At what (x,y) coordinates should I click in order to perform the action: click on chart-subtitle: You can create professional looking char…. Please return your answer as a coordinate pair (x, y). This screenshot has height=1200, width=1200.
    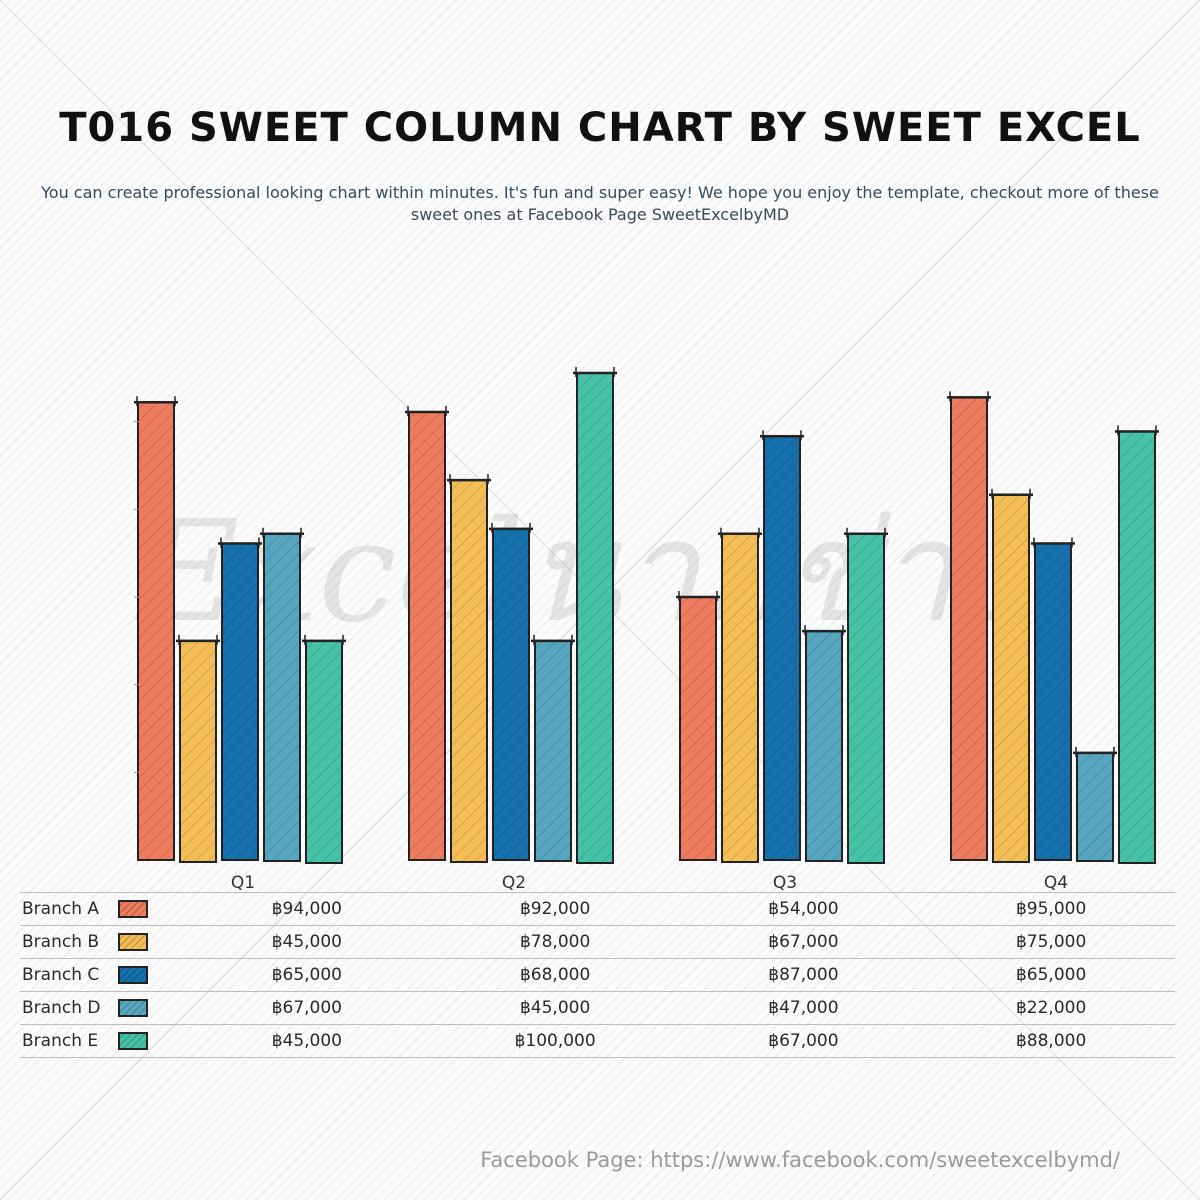
    Looking at the image, I should click on (600, 203).